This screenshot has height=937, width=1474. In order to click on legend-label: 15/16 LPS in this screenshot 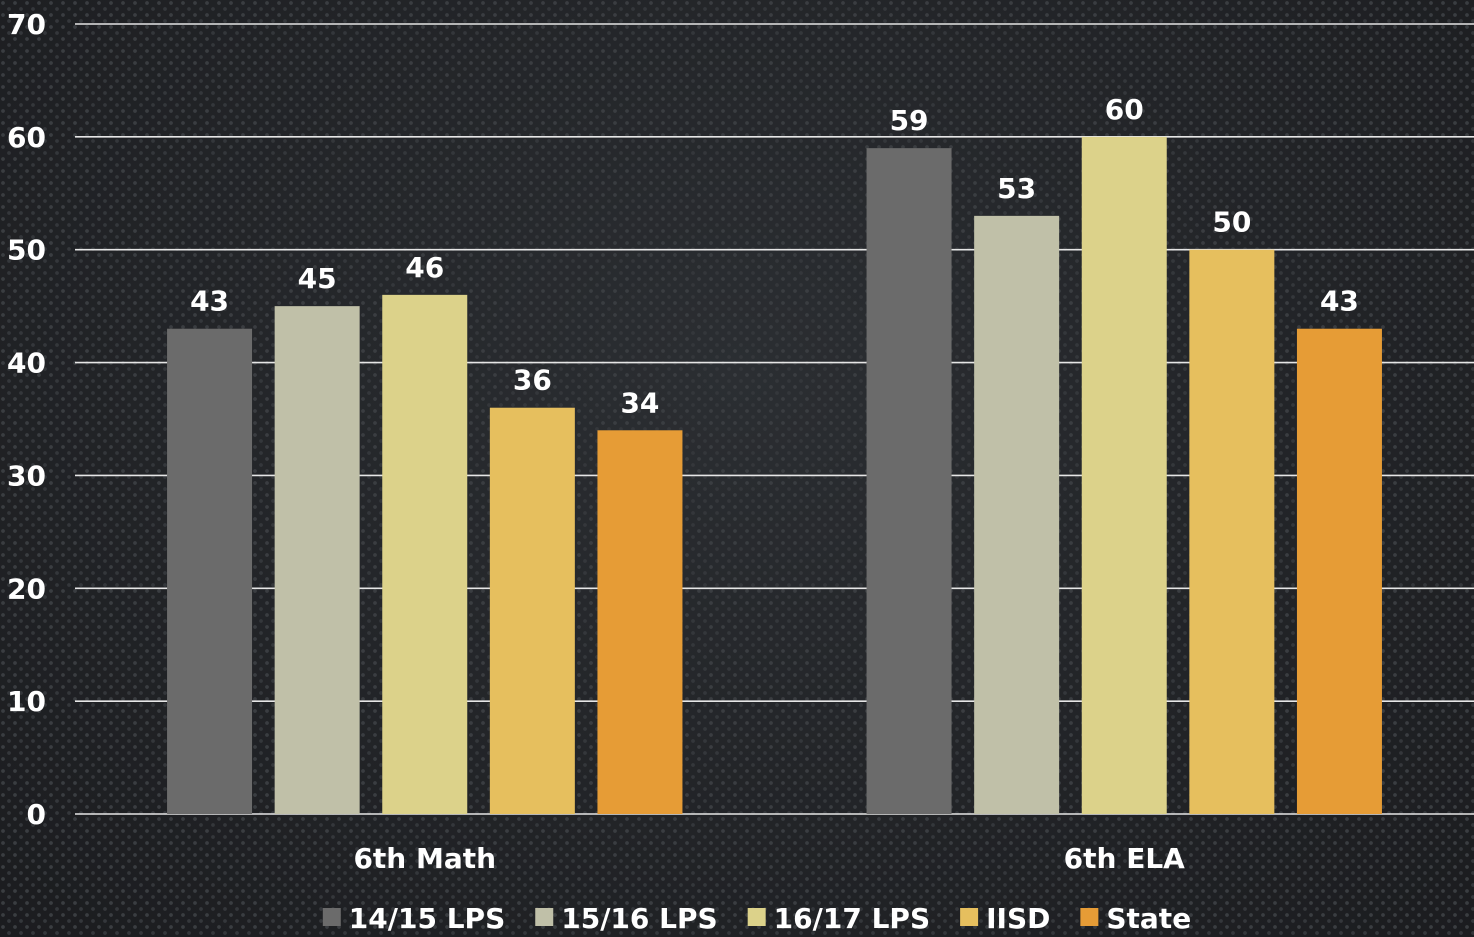, I will do `click(639, 918)`.